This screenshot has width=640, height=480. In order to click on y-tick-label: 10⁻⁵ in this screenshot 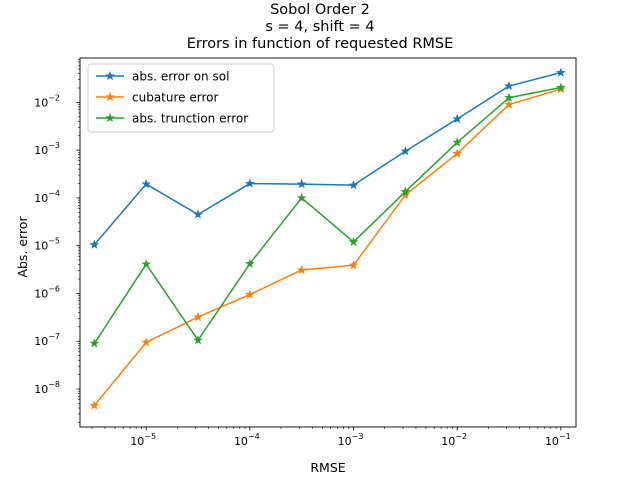, I will do `click(47, 245)`.